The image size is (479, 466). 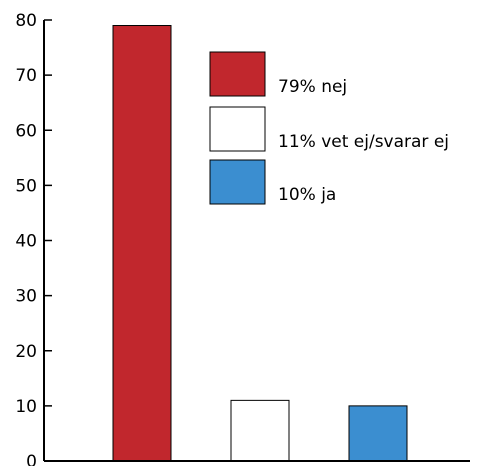 I want to click on bar-nej, so click(x=142, y=243).